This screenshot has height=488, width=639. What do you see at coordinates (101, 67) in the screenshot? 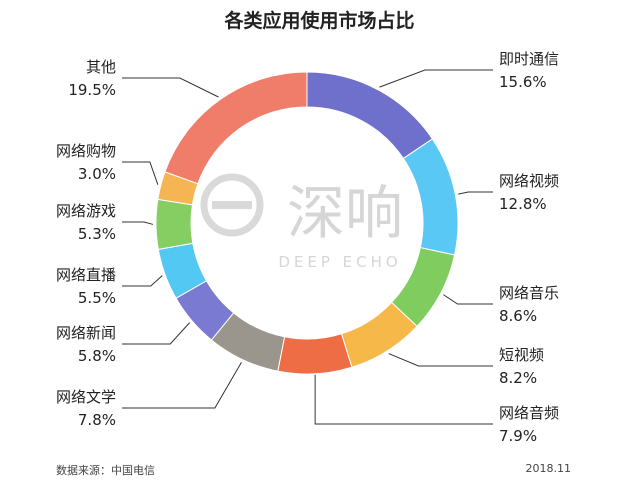
I see `slice-label: 其他` at bounding box center [101, 67].